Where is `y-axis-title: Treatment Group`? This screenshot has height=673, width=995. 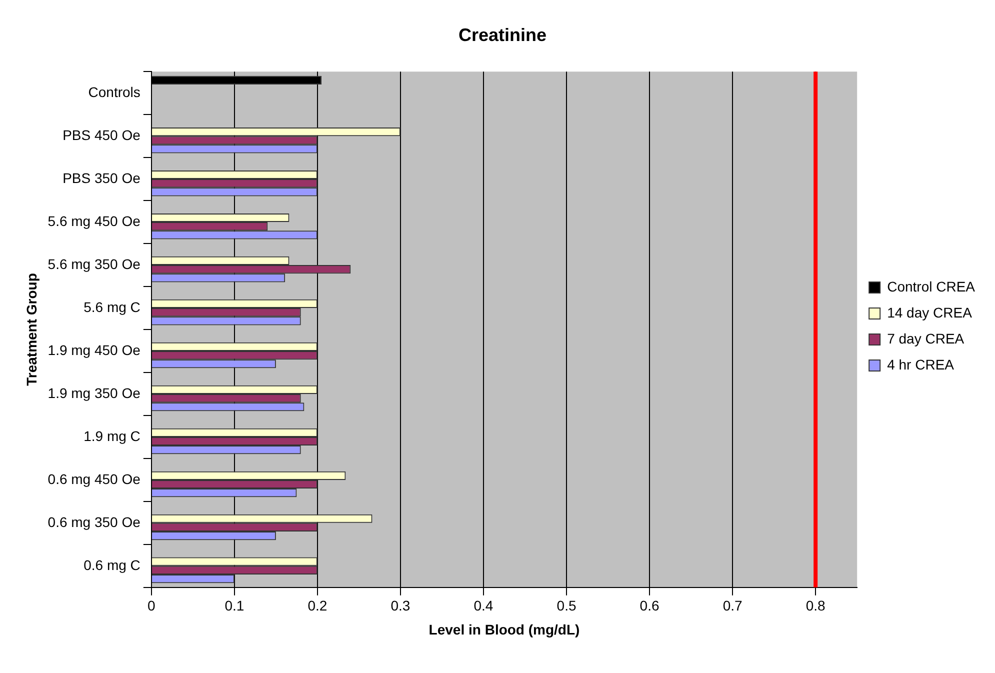
y-axis-title: Treatment Group is located at coordinates (31, 329).